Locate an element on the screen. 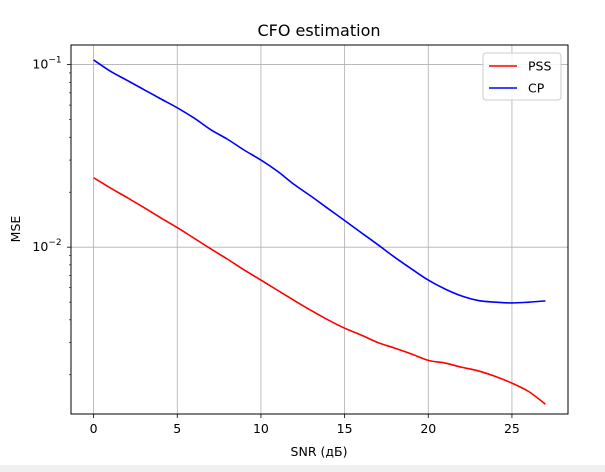 The image size is (605, 472). legend: PSS CP is located at coordinates (522, 76).